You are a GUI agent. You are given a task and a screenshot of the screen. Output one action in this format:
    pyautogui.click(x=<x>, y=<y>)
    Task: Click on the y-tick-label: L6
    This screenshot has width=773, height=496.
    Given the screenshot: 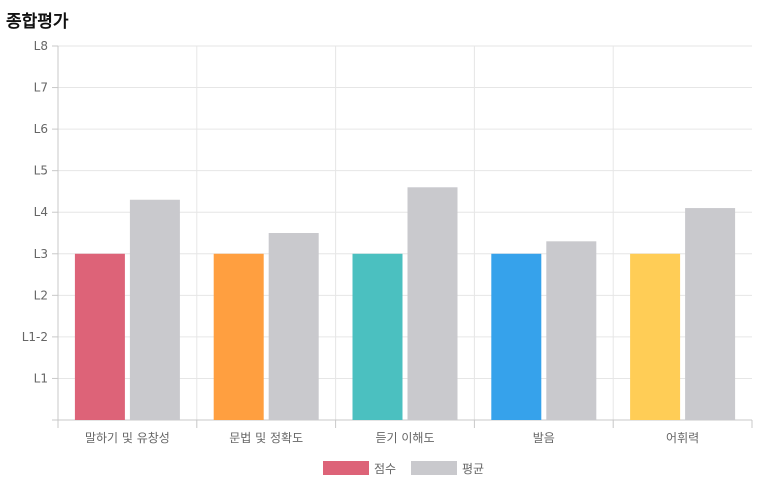 What is the action you would take?
    pyautogui.click(x=41, y=129)
    